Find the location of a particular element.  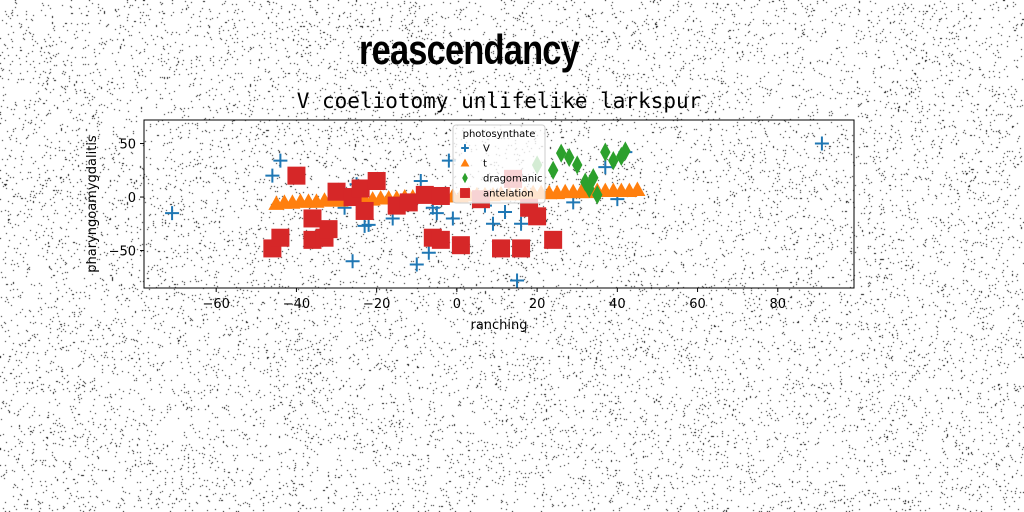

legend-entry: V is located at coordinates (475, 149).